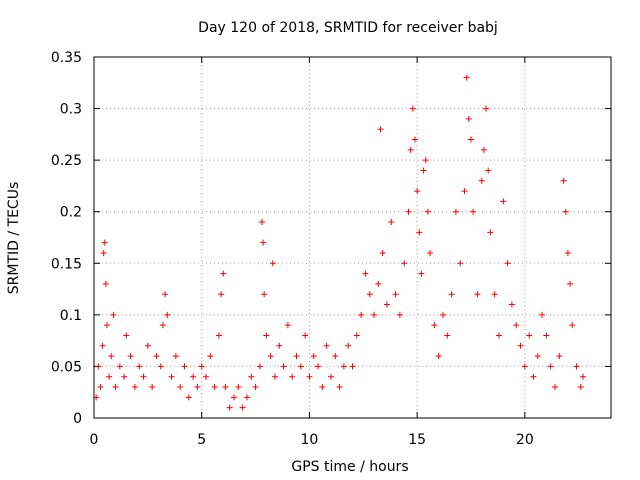 The width and height of the screenshot is (640, 480). Describe the element at coordinates (201, 440) in the screenshot. I see `x-tick-label: 5` at that location.